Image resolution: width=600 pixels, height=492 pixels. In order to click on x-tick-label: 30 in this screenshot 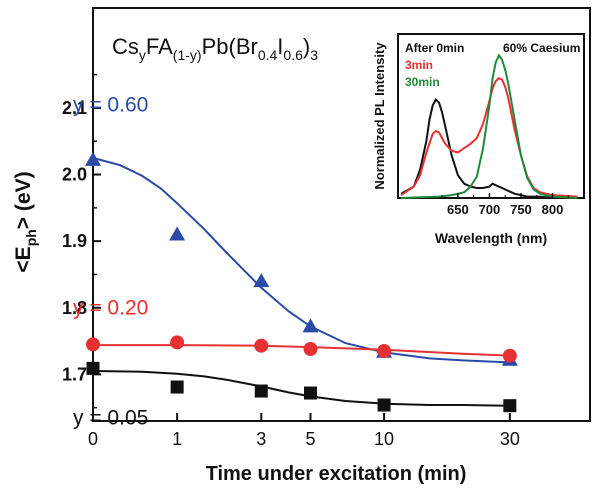, I will do `click(510, 439)`.